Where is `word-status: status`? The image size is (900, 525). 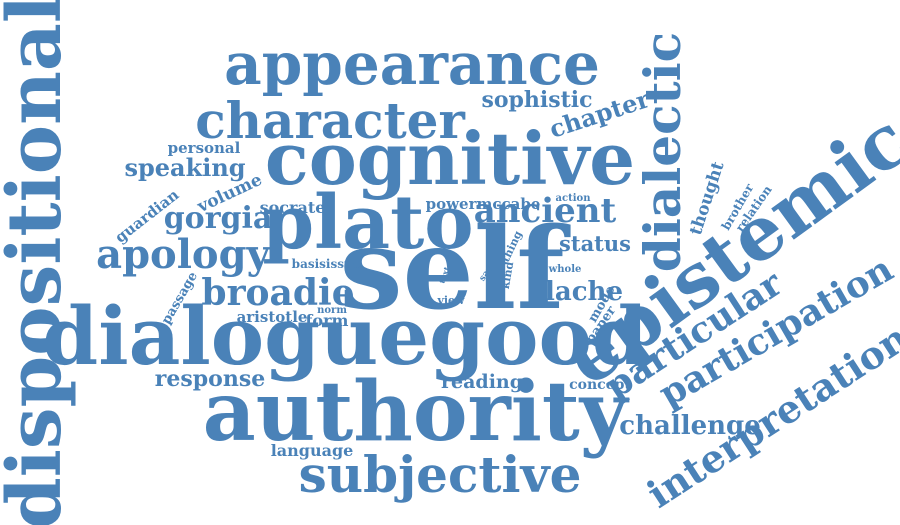
word-status: status is located at coordinates (595, 243).